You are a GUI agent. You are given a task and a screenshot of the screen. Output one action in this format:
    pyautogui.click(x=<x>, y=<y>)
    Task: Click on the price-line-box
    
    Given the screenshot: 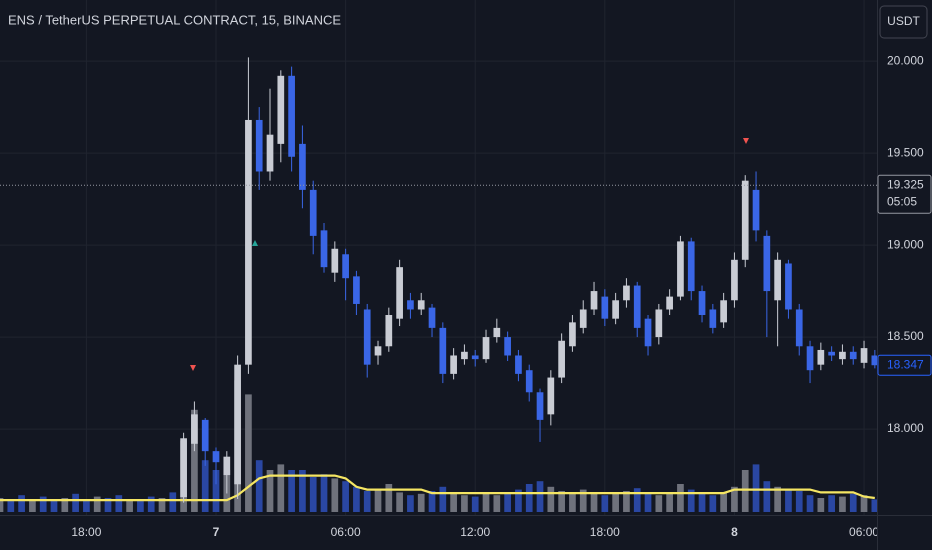 What is the action you would take?
    pyautogui.click(x=904, y=194)
    